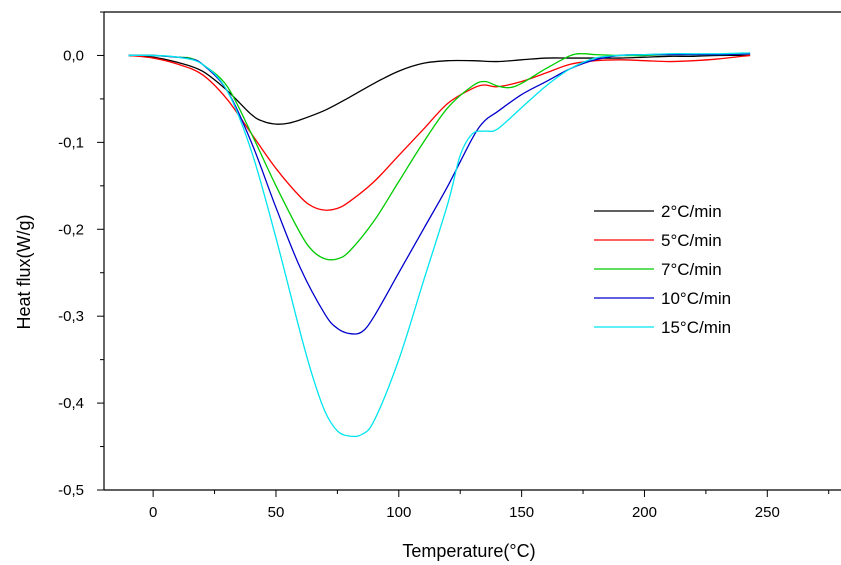 This screenshot has height=565, width=841. Describe the element at coordinates (71, 403) in the screenshot. I see `y-tick-label: -0,4` at that location.